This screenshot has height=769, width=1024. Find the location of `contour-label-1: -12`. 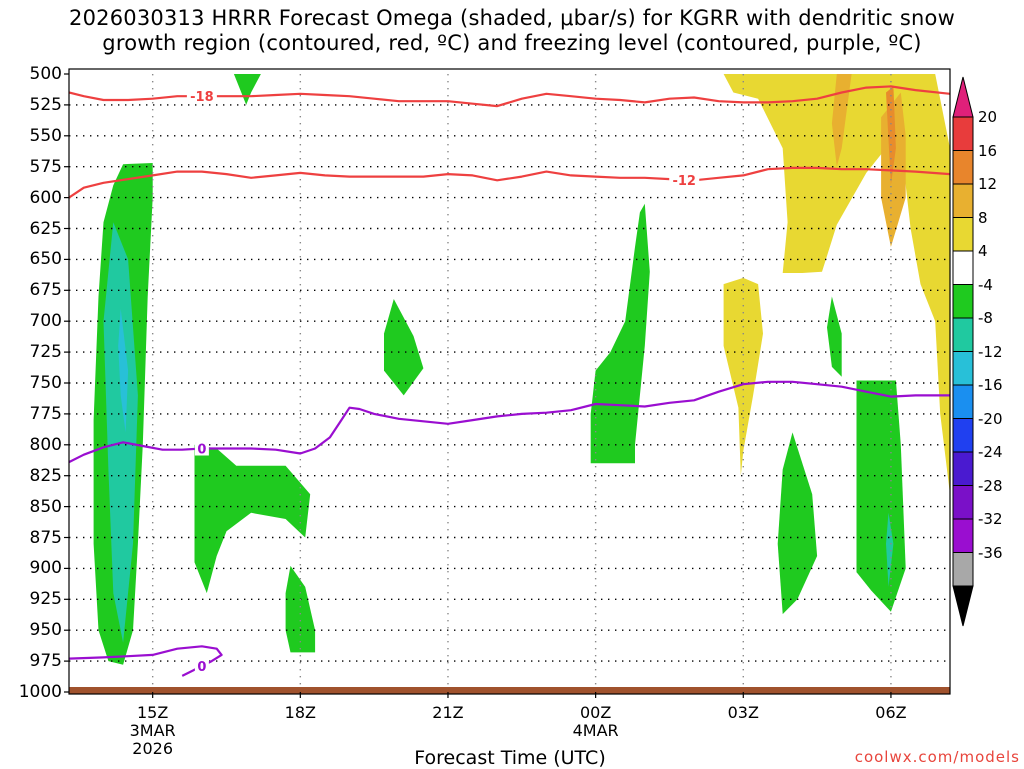

contour-label-1: -12 is located at coordinates (684, 181).